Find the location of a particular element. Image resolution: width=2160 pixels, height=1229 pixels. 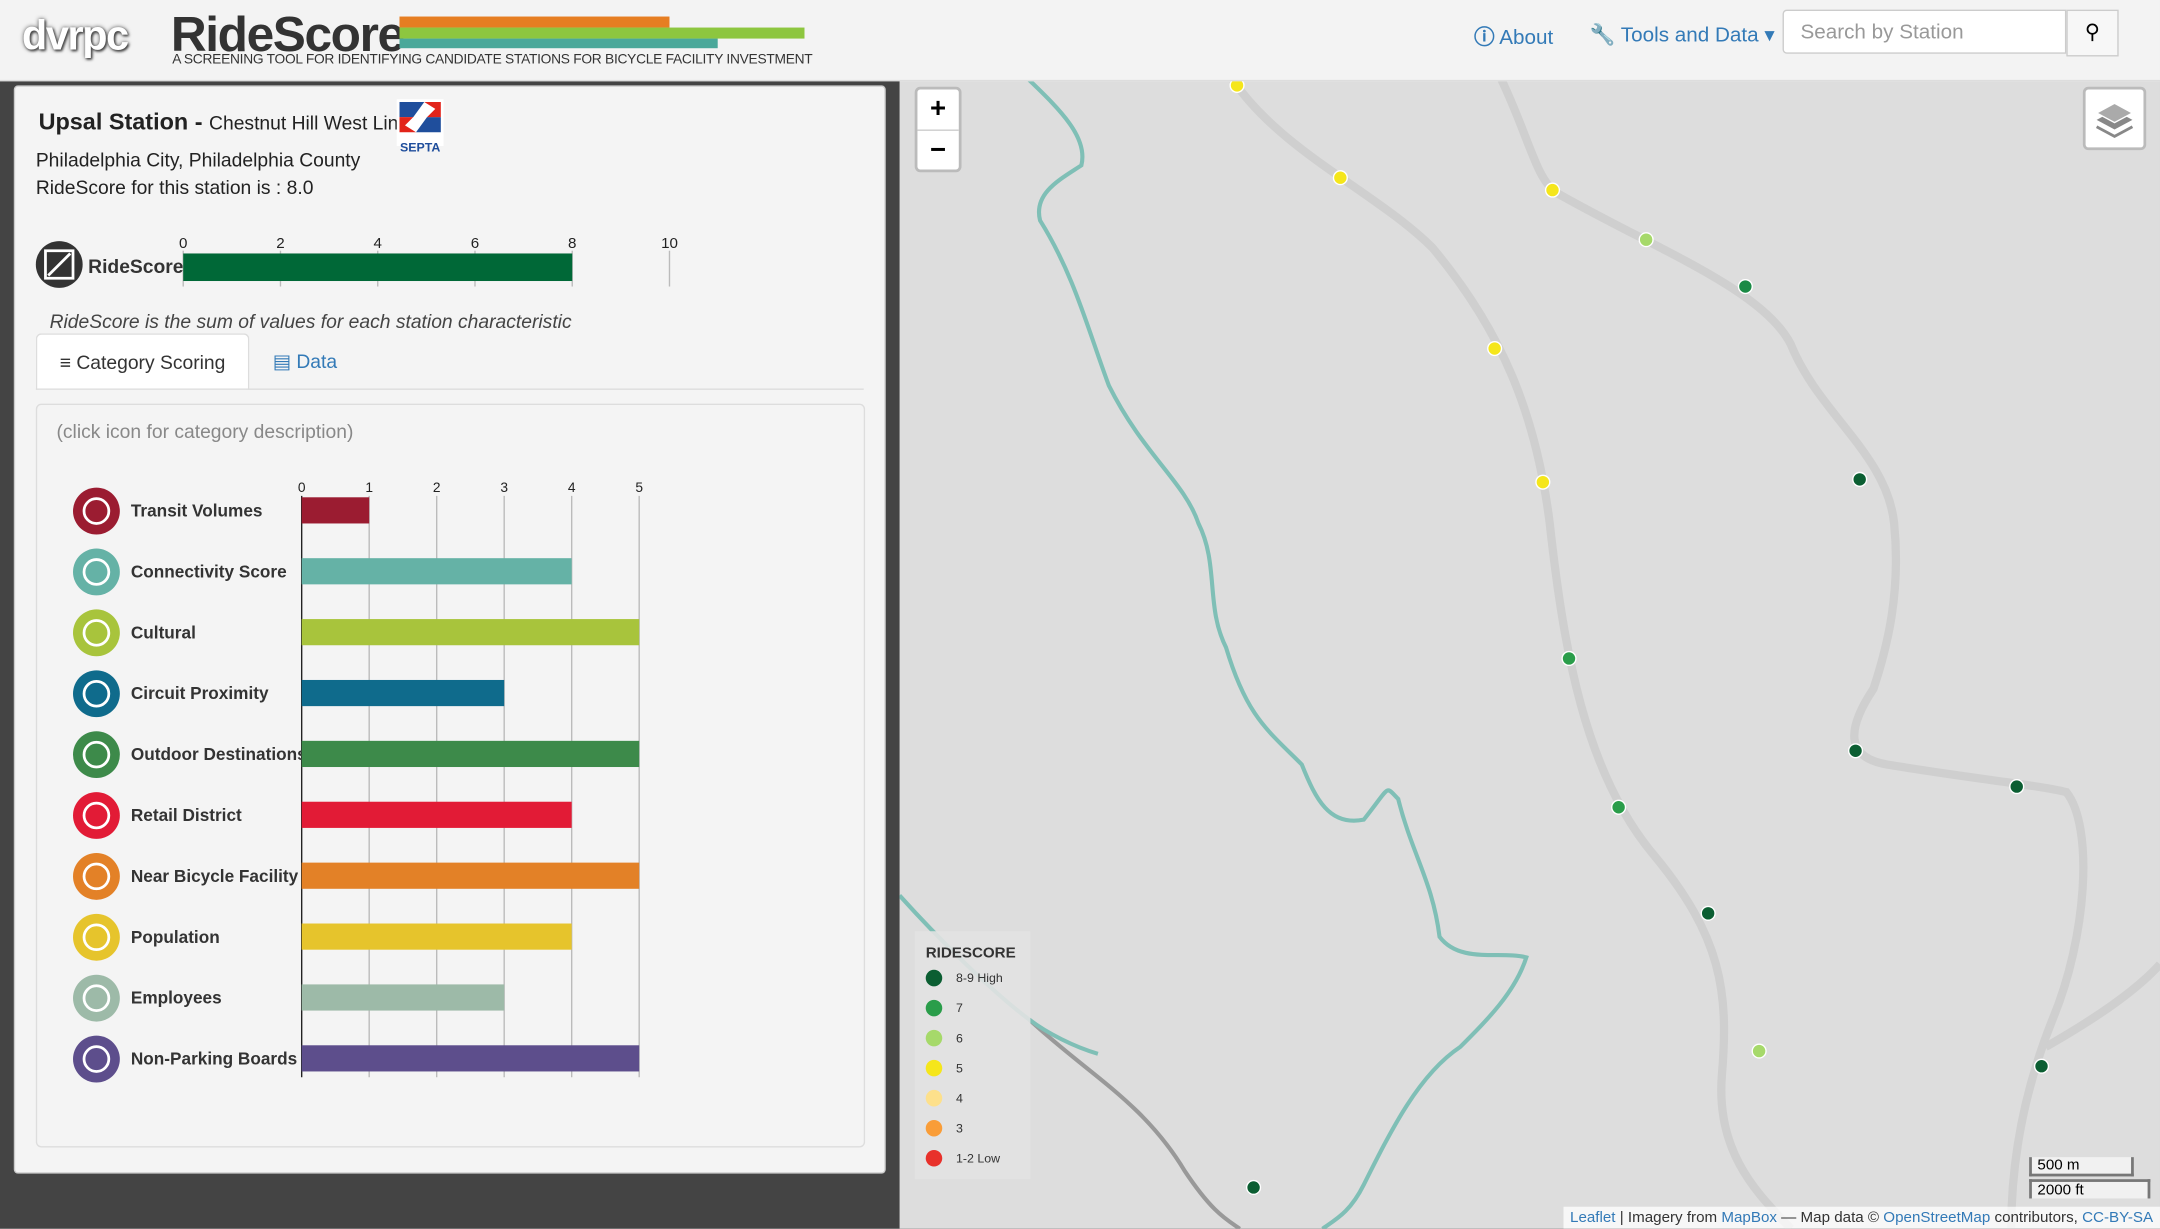

category-label: Near Bicycle Facility is located at coordinates (215, 876).